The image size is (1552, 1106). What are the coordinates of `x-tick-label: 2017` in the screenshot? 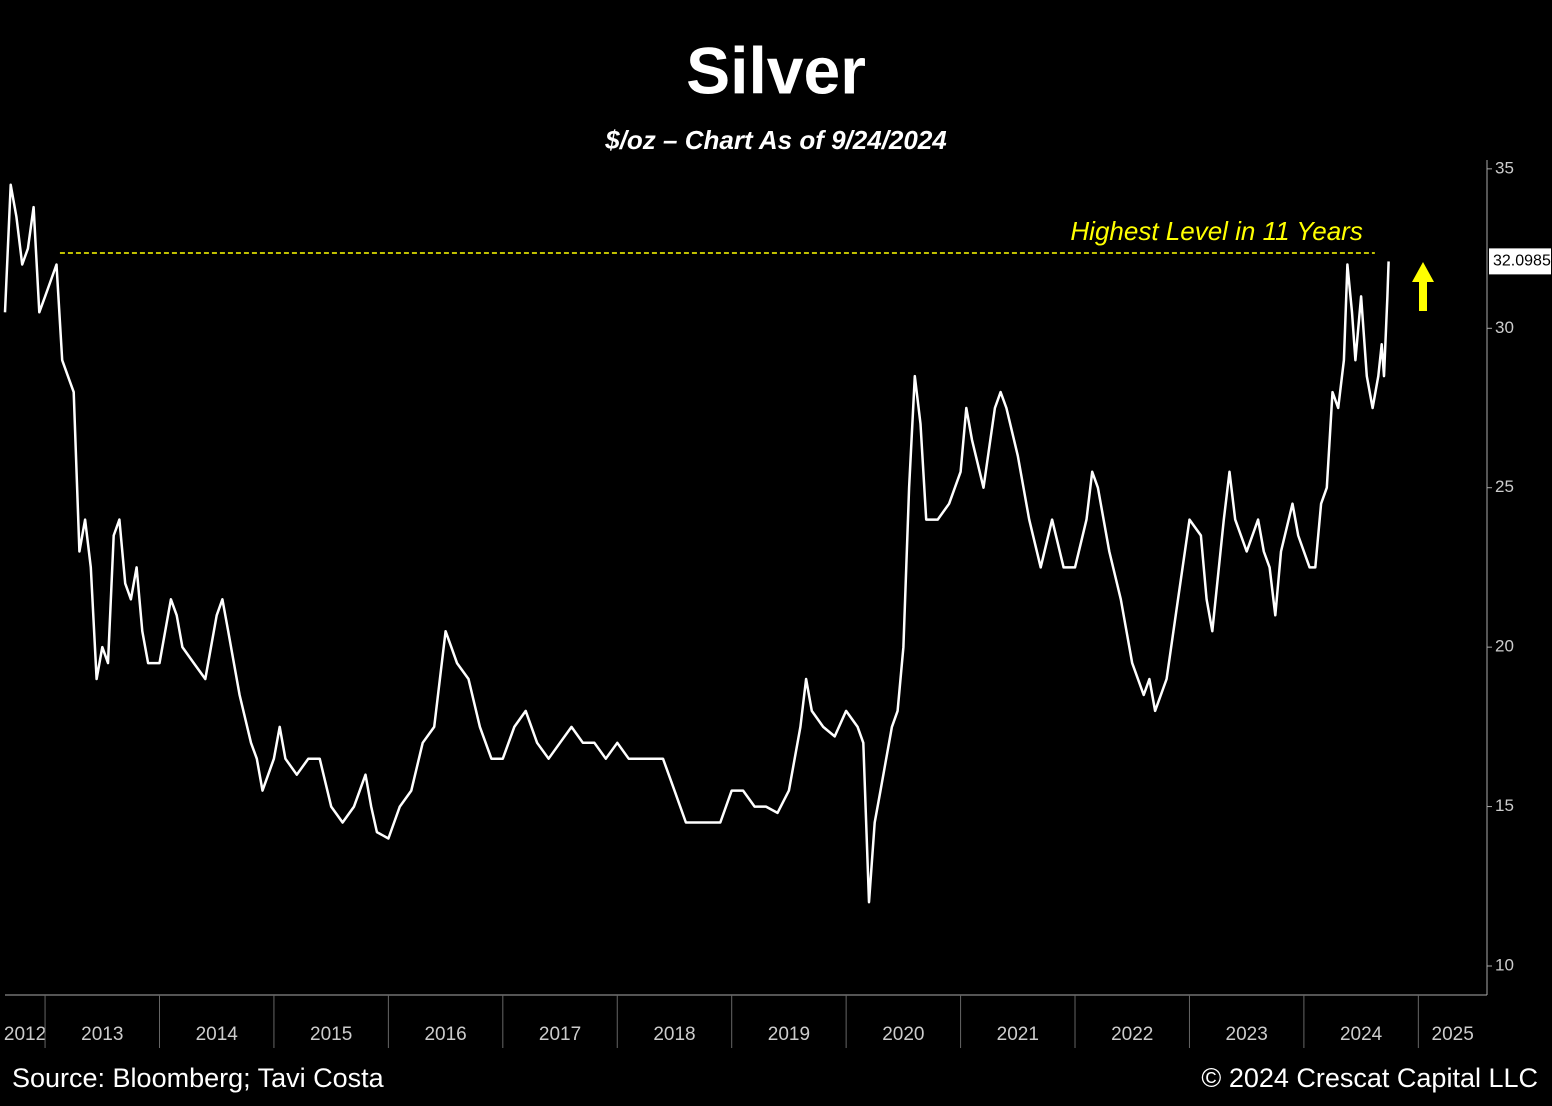 It's located at (560, 1034).